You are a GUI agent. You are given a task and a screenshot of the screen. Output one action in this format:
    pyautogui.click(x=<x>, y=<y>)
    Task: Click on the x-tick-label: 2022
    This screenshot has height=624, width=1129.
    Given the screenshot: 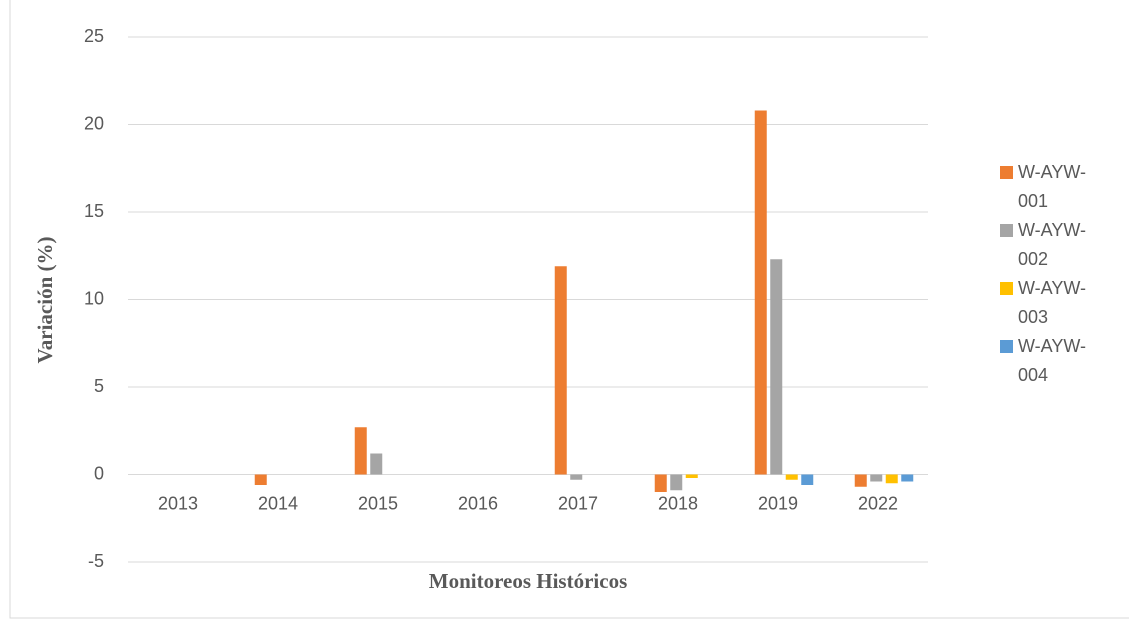 What is the action you would take?
    pyautogui.click(x=878, y=503)
    